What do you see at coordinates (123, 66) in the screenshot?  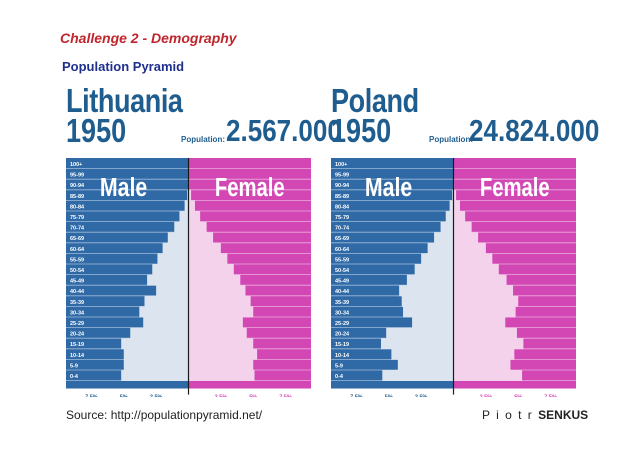 I see `slide-subtitle: Population Pyramid` at bounding box center [123, 66].